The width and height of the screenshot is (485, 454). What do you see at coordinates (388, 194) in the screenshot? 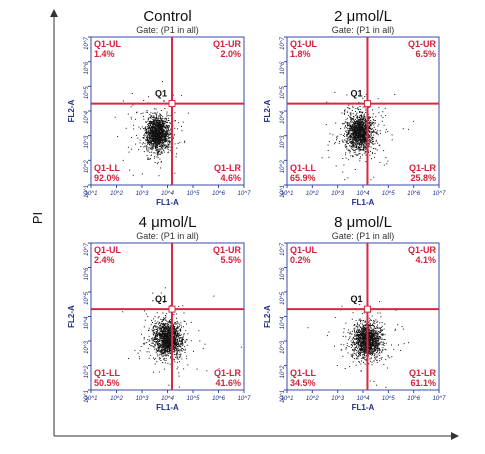
I see `x-tick-label: 10^5` at bounding box center [388, 194].